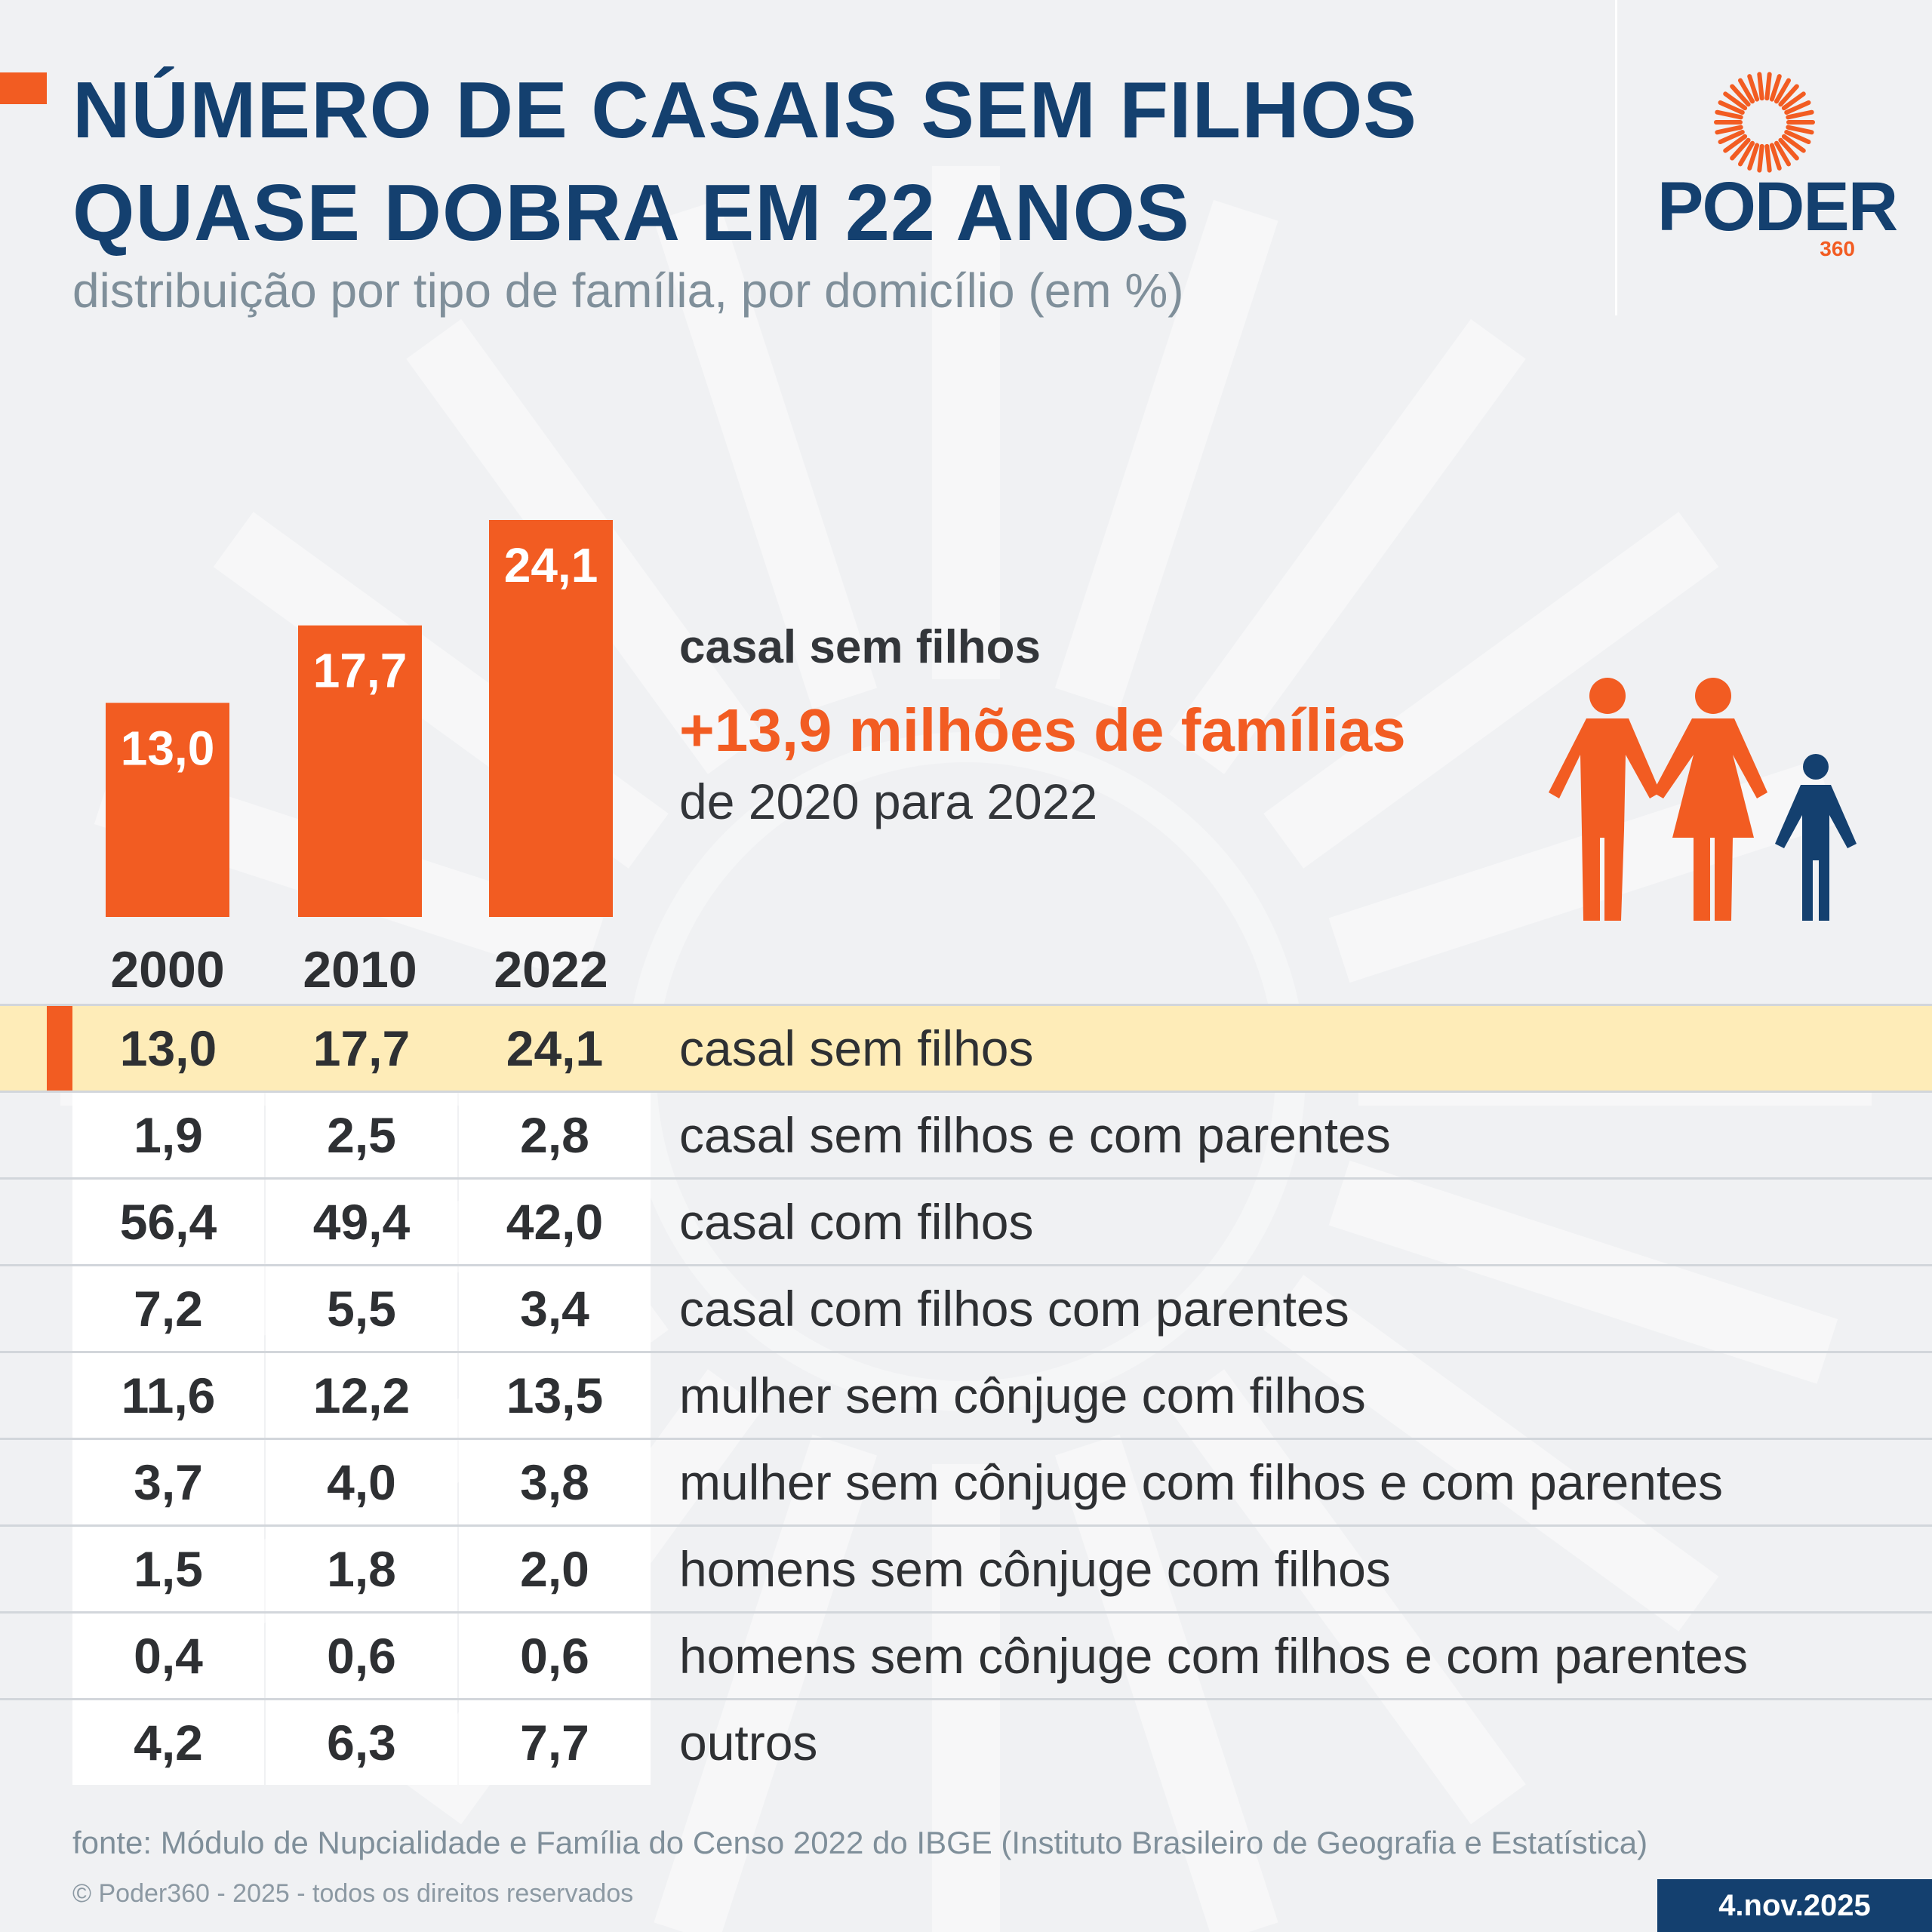 The image size is (1932, 1932). Describe the element at coordinates (168, 1569) in the screenshot. I see `table-cell-2000: 1,5` at that location.